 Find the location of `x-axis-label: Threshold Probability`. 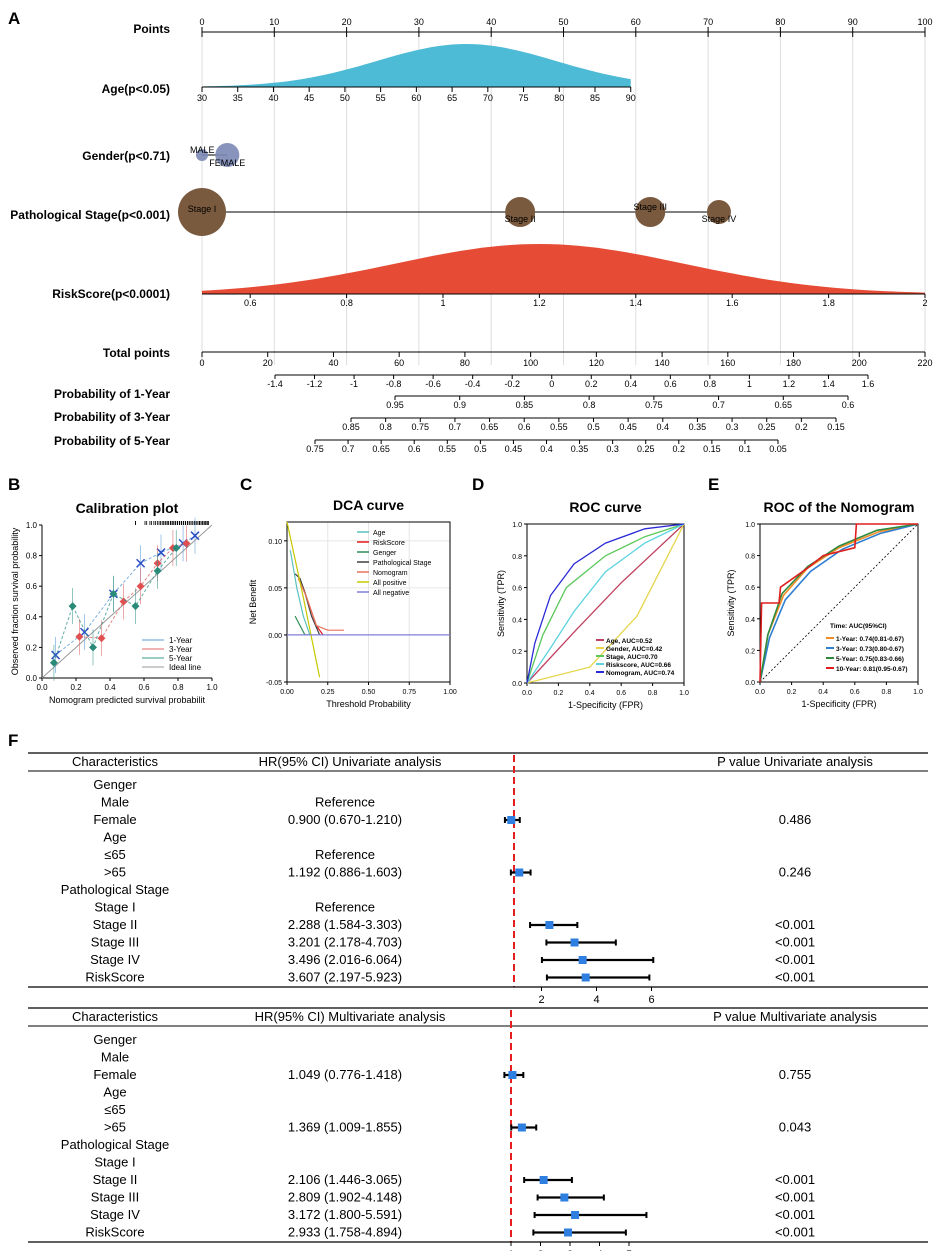

x-axis-label: Threshold Probability is located at coordinates (368, 704).